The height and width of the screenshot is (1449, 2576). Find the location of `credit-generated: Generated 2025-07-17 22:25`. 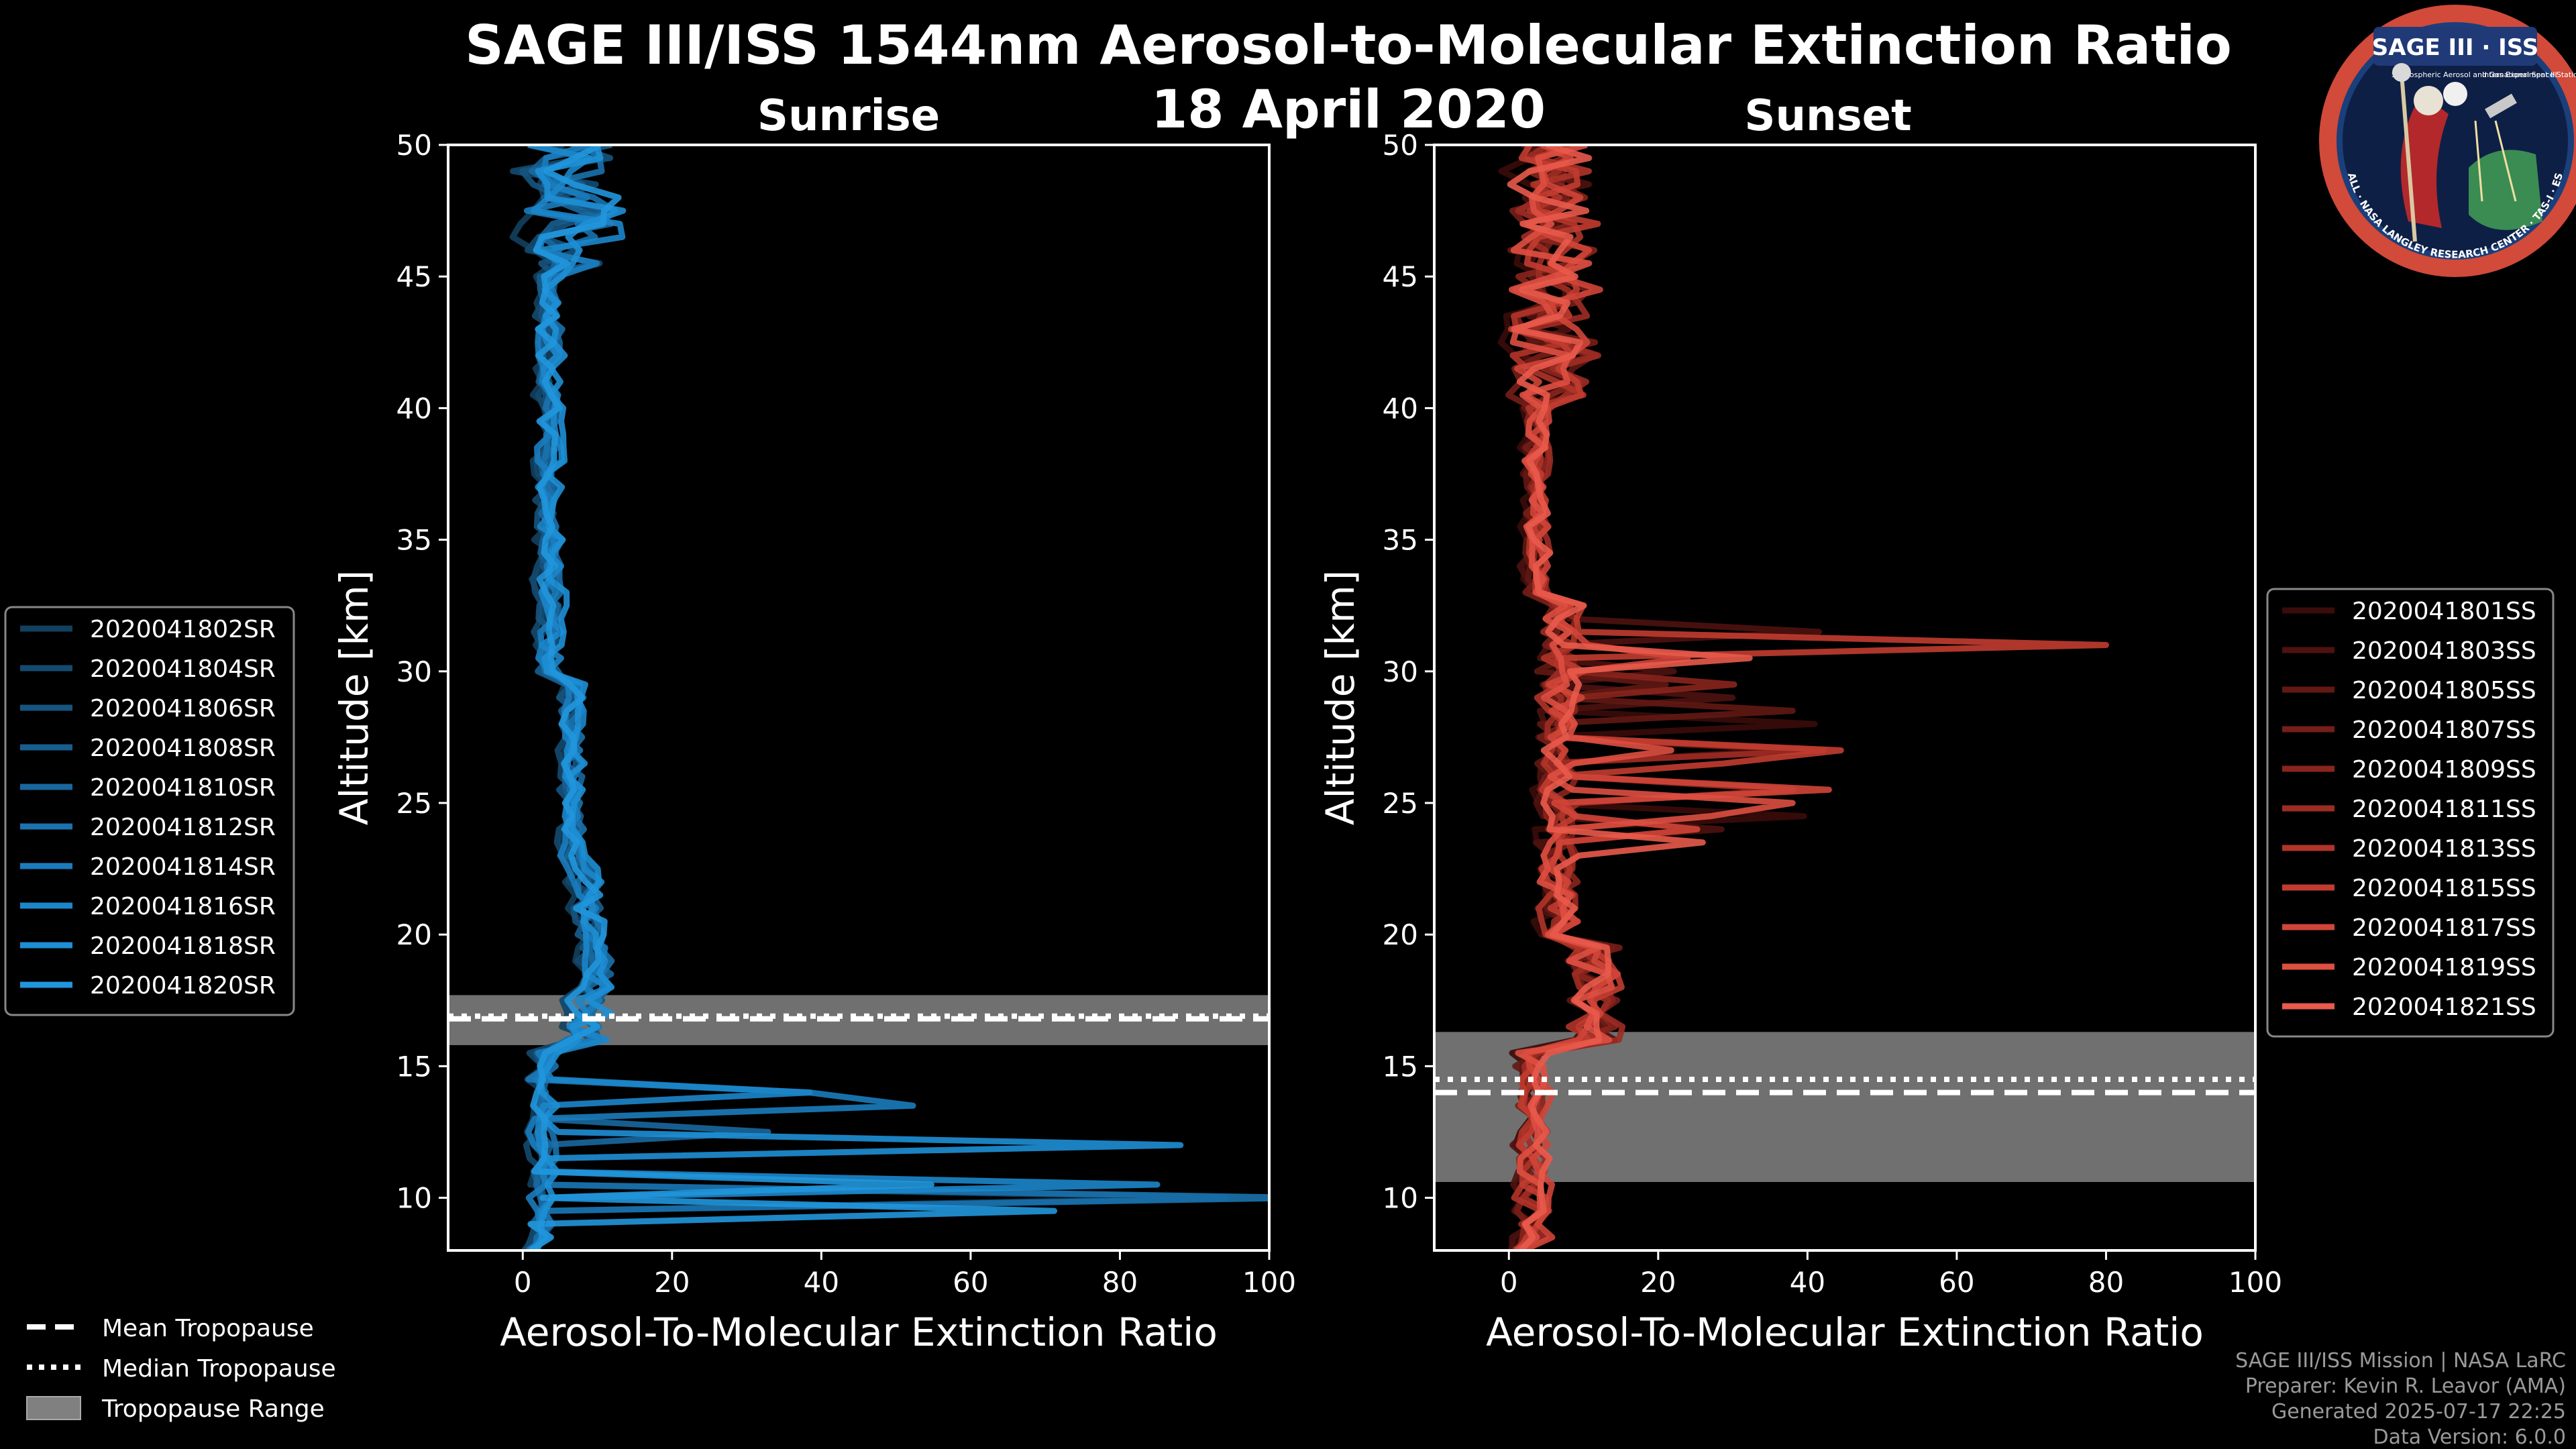

credit-generated: Generated 2025-07-17 22:25 is located at coordinates (2418, 1412).